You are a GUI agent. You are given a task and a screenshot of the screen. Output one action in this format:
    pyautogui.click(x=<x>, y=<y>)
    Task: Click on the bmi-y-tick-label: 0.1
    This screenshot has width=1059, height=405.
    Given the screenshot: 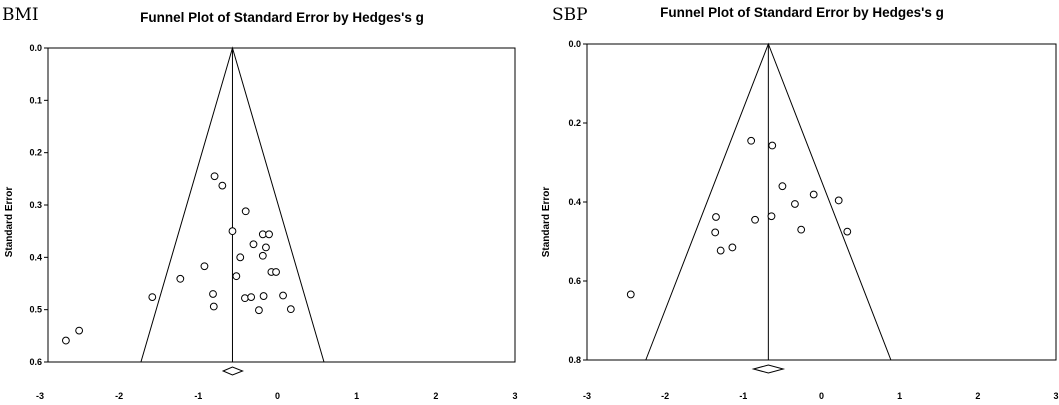 What is the action you would take?
    pyautogui.click(x=35, y=100)
    